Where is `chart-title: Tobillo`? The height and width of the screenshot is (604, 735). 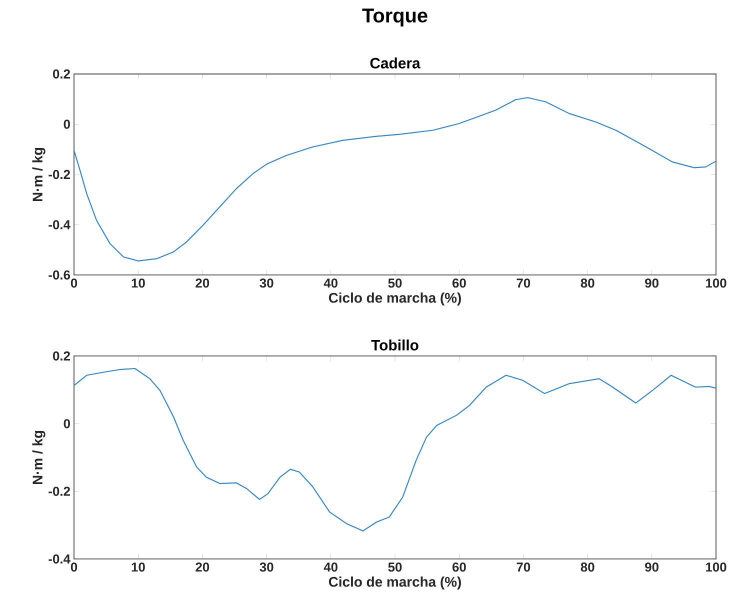 chart-title: Tobillo is located at coordinates (394, 344).